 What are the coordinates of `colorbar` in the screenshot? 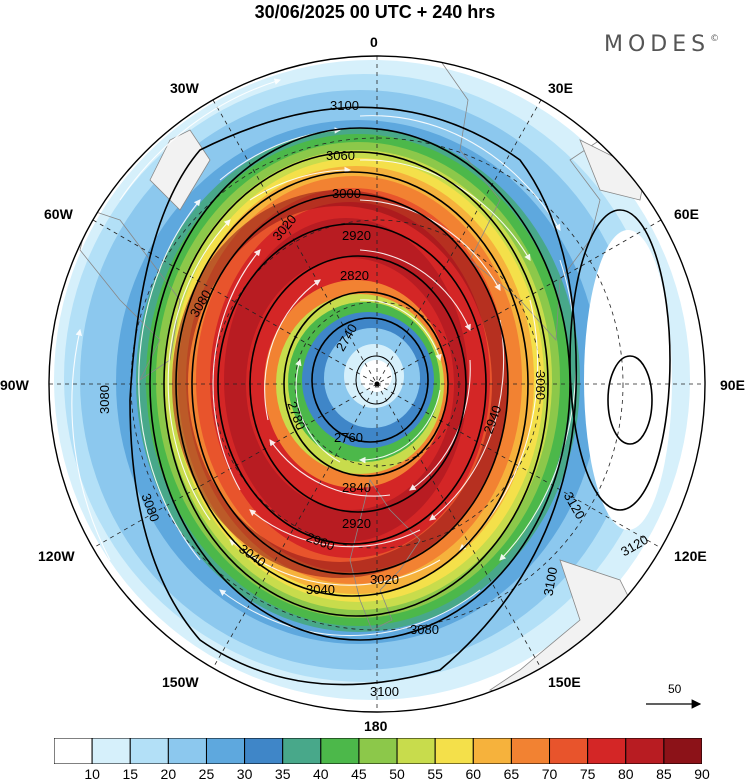 It's located at (378, 751).